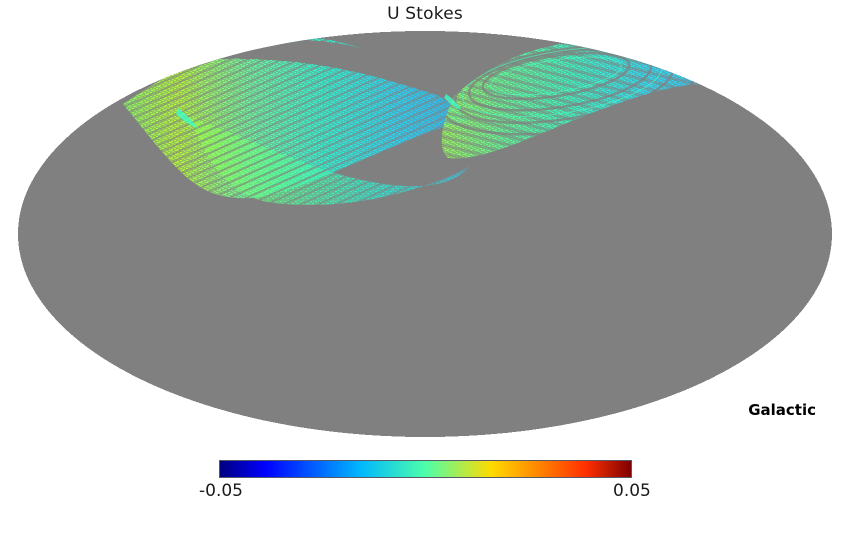  I want to click on colorbar: -0.05 0.05, so click(425, 482).